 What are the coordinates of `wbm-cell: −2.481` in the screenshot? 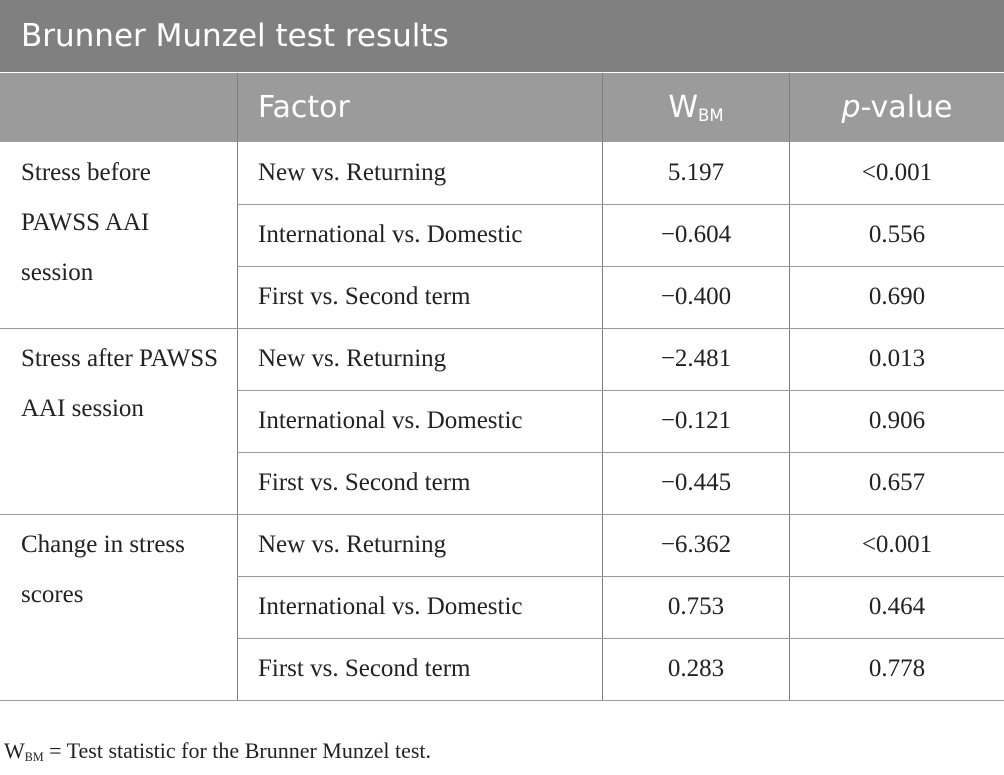 It's located at (696, 358).